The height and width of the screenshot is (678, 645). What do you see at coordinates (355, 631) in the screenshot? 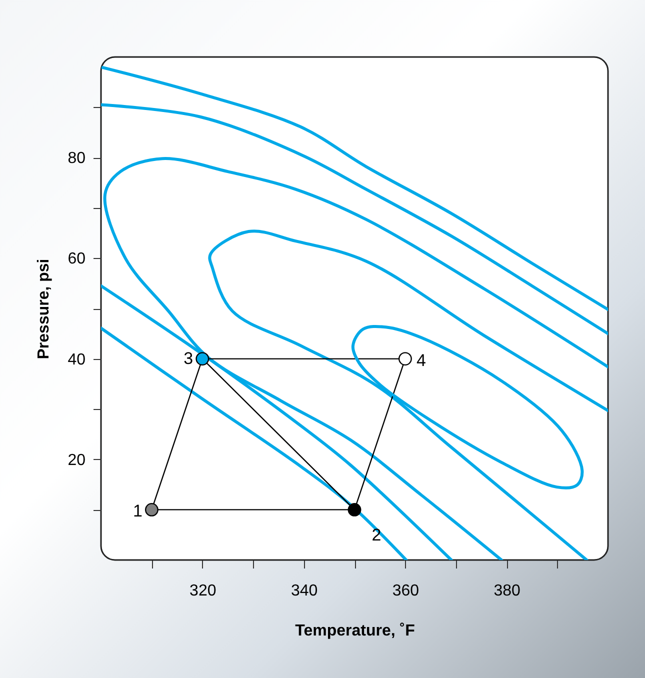
I see `x-axis-title: Temperature, ˚F` at bounding box center [355, 631].